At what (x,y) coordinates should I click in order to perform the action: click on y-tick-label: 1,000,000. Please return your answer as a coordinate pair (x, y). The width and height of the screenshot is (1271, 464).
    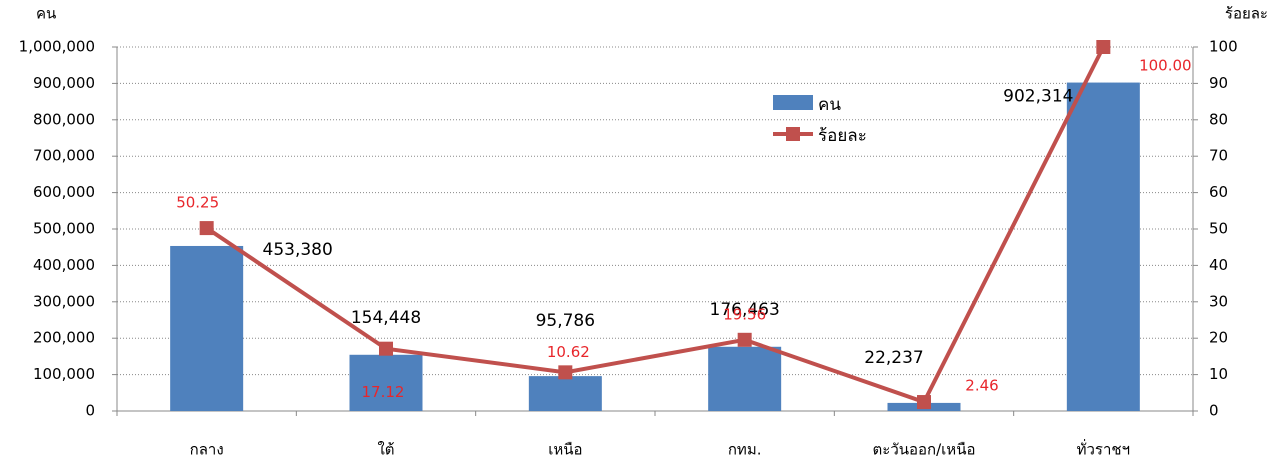
    Looking at the image, I should click on (57, 47).